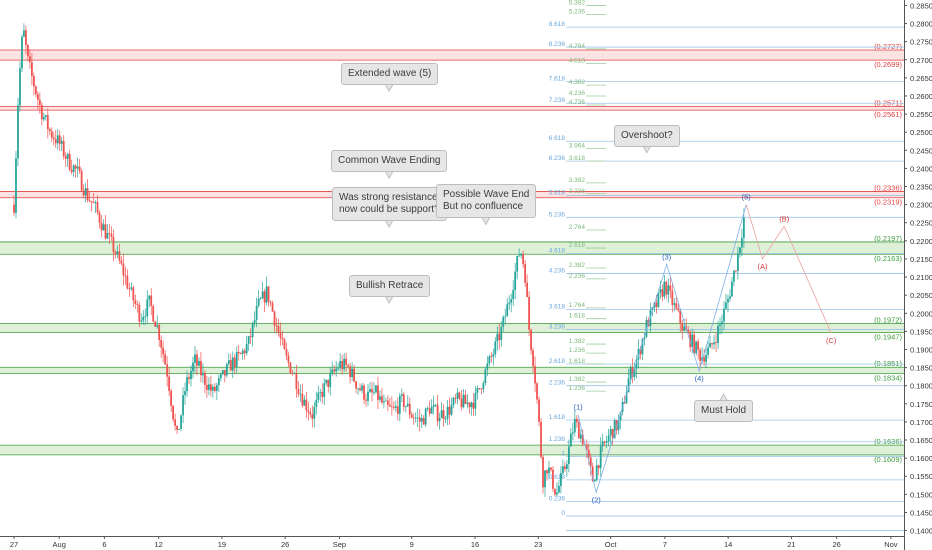  Describe the element at coordinates (577, 388) in the screenshot. I see `fib-green-label: 1.236` at that location.